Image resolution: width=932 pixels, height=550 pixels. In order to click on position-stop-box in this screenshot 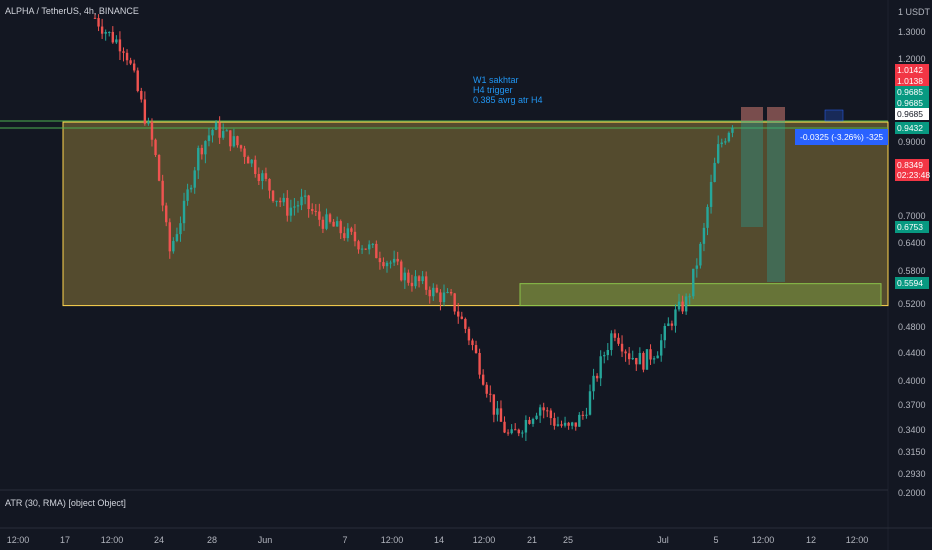, I will do `click(752, 114)`.